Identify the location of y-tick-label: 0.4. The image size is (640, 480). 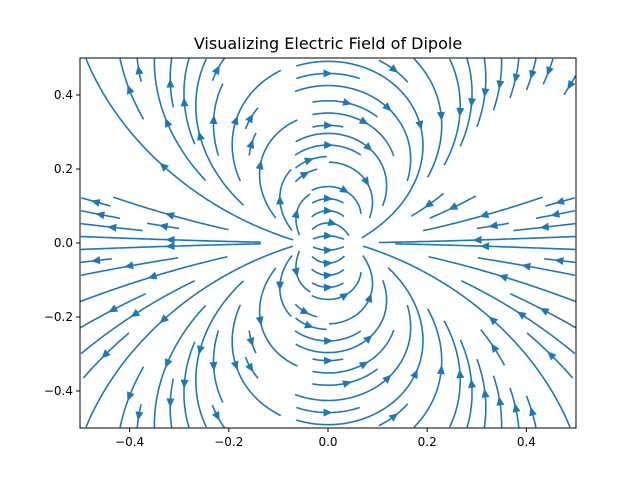
(63, 95).